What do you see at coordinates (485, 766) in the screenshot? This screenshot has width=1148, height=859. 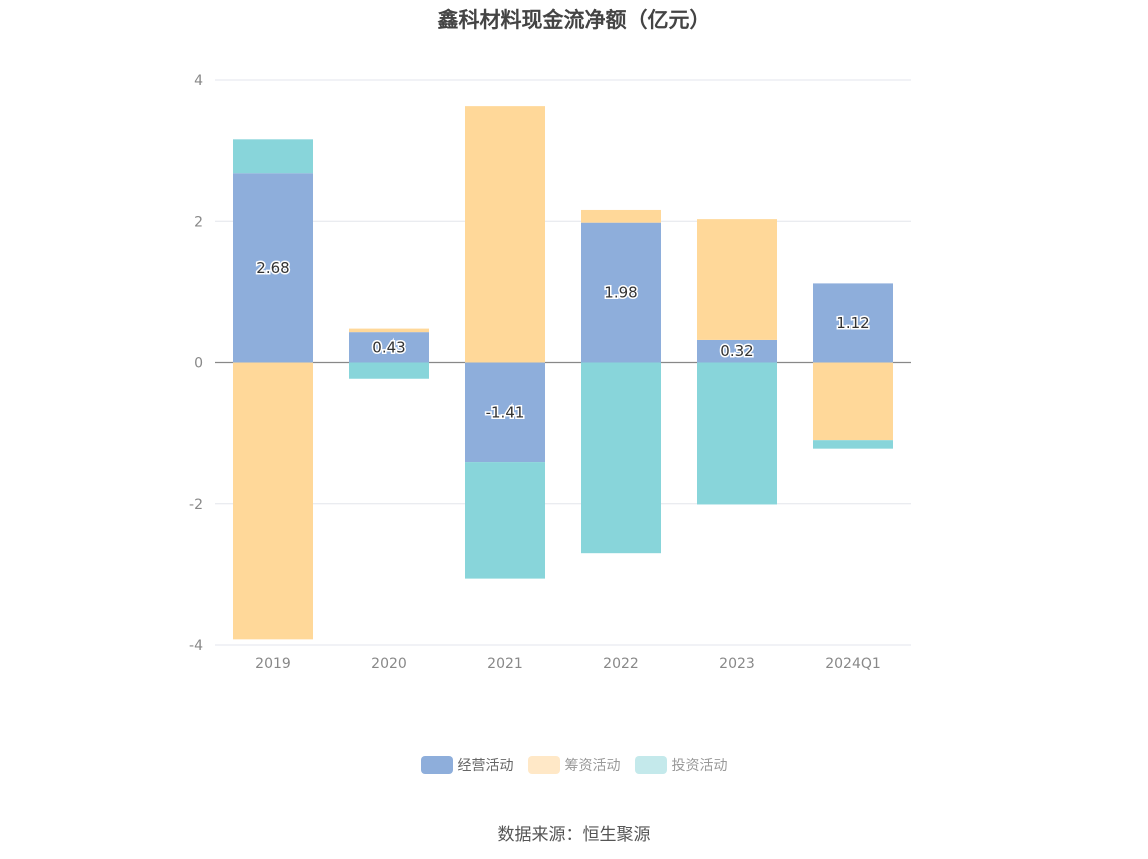 I see `legend-label-operating: 经营活动` at bounding box center [485, 766].